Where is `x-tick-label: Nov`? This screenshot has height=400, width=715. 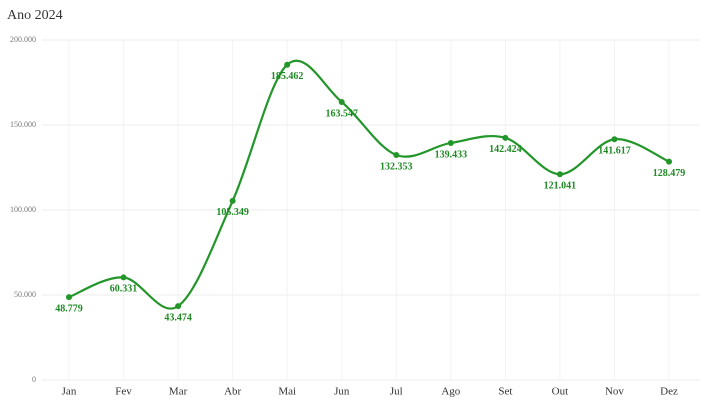
x-tick-label: Nov is located at coordinates (614, 392).